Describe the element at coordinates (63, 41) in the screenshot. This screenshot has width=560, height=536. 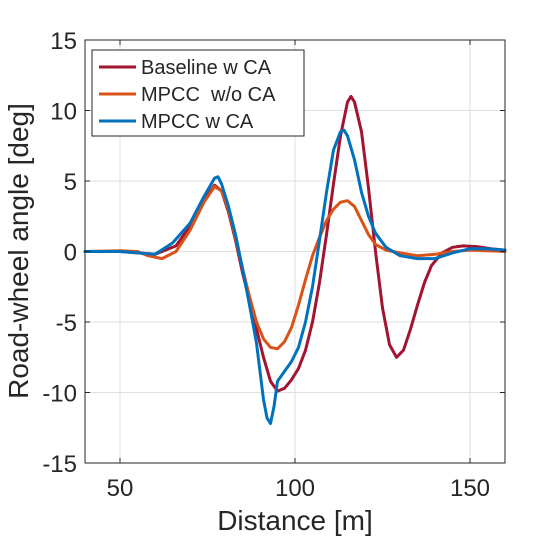
I see `y-tick-label: 15` at that location.